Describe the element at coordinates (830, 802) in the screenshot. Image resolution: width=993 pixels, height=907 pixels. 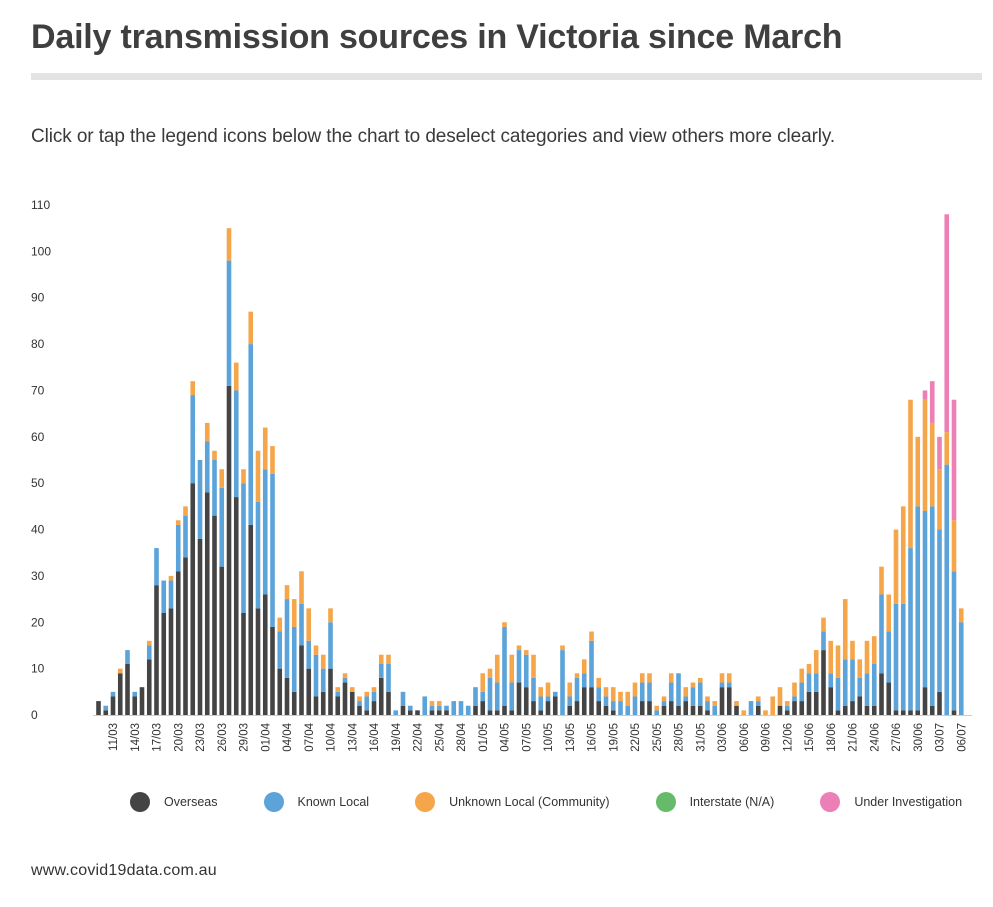
I see `legend-swatch-icon` at that location.